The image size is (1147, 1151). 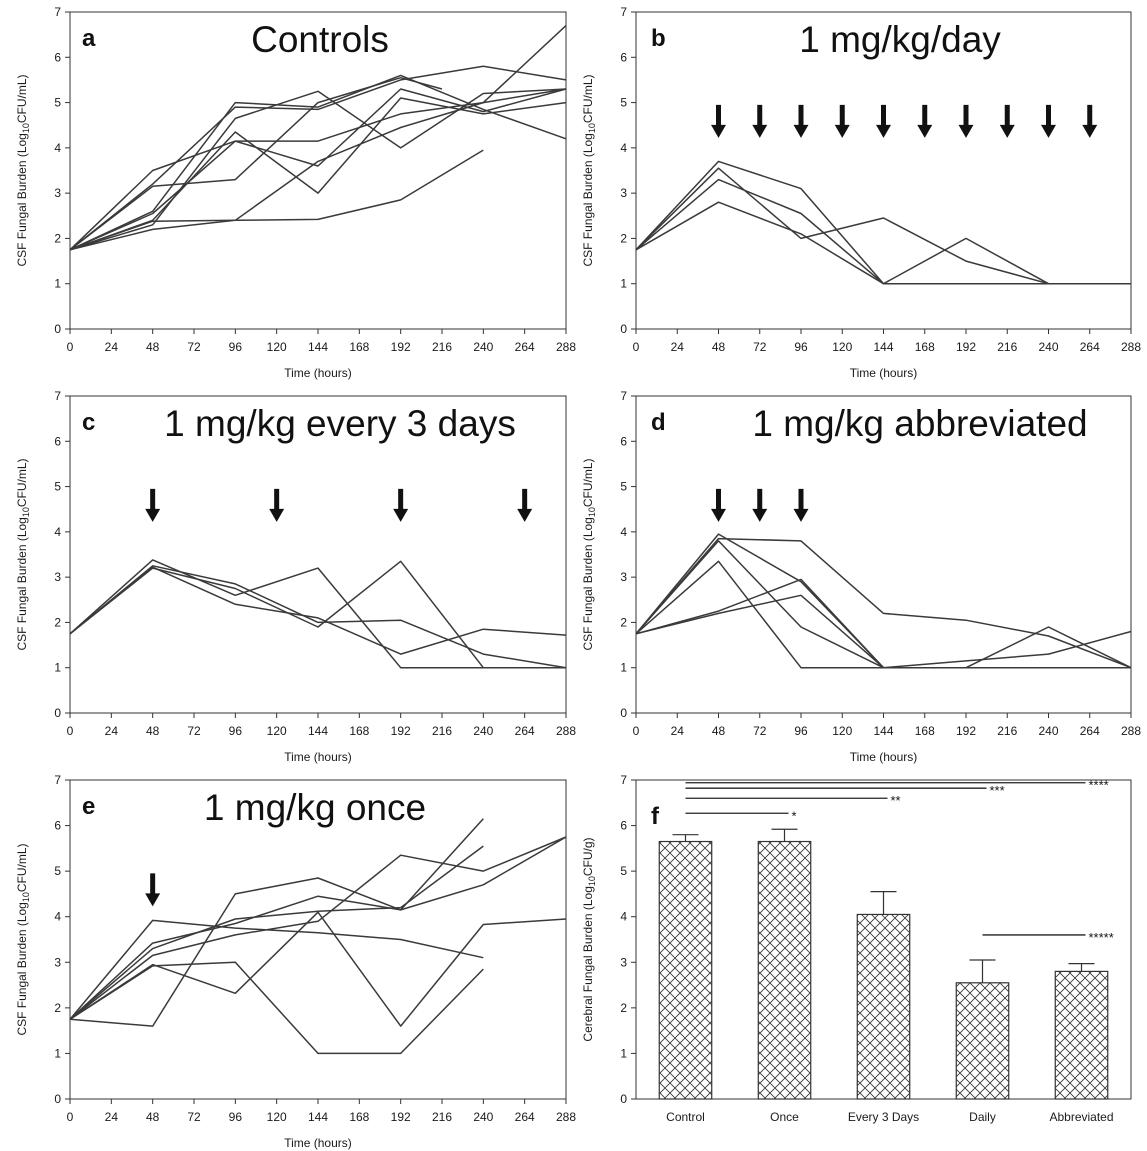 I want to click on y-tick-label: 4, so click(x=623, y=917).